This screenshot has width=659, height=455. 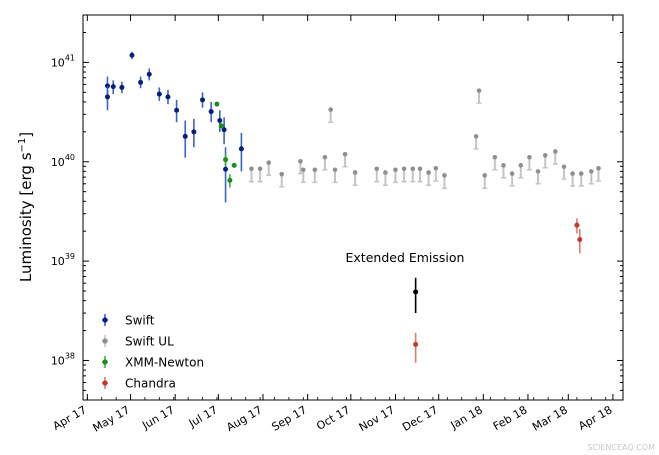 What do you see at coordinates (111, 418) in the screenshot?
I see `x-tick-label: May 17` at bounding box center [111, 418].